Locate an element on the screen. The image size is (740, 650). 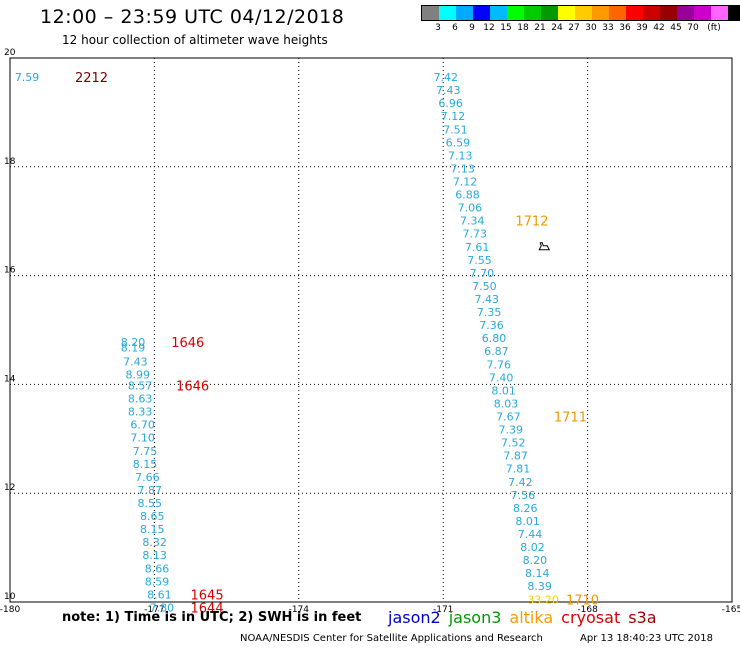
wave-height-value: 8.02 is located at coordinates (532, 547).